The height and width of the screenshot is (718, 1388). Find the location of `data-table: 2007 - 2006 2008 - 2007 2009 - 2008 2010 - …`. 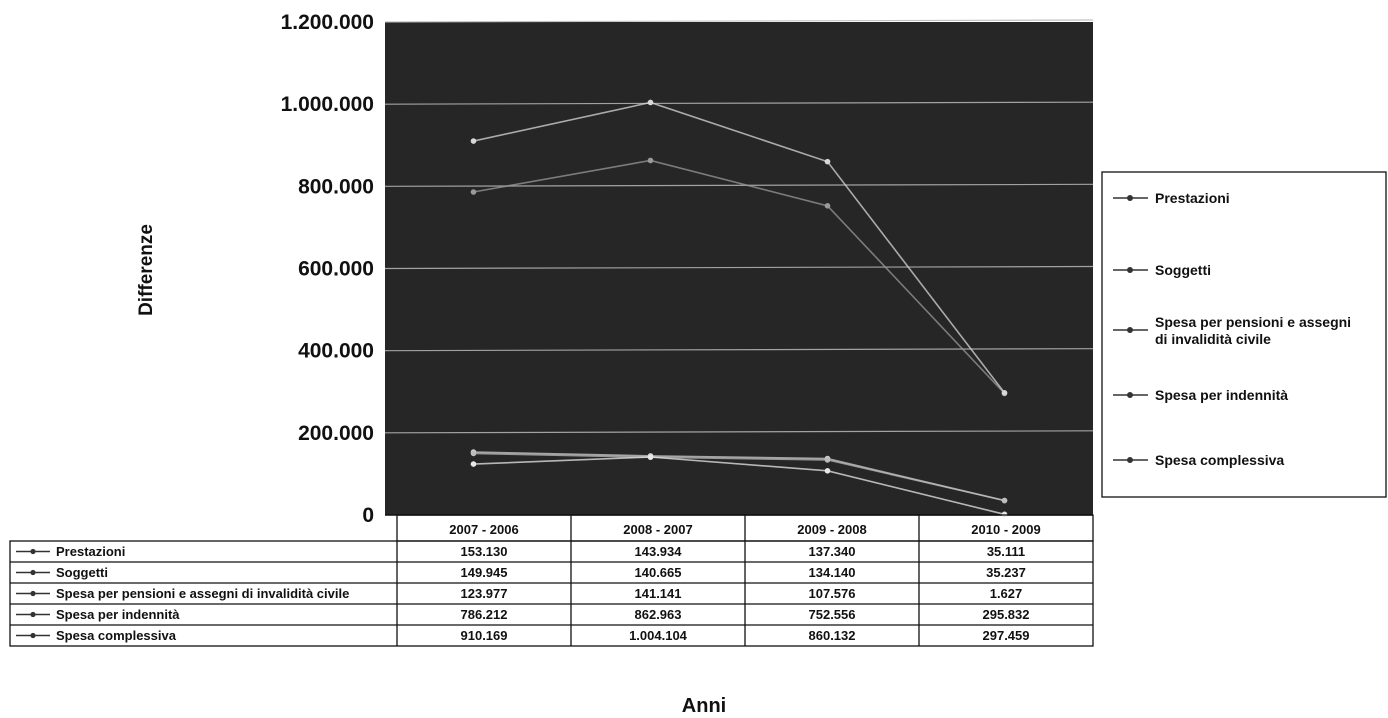

data-table: 2007 - 2006 2008 - 2007 2009 - 2008 2010 - … is located at coordinates (551, 580).